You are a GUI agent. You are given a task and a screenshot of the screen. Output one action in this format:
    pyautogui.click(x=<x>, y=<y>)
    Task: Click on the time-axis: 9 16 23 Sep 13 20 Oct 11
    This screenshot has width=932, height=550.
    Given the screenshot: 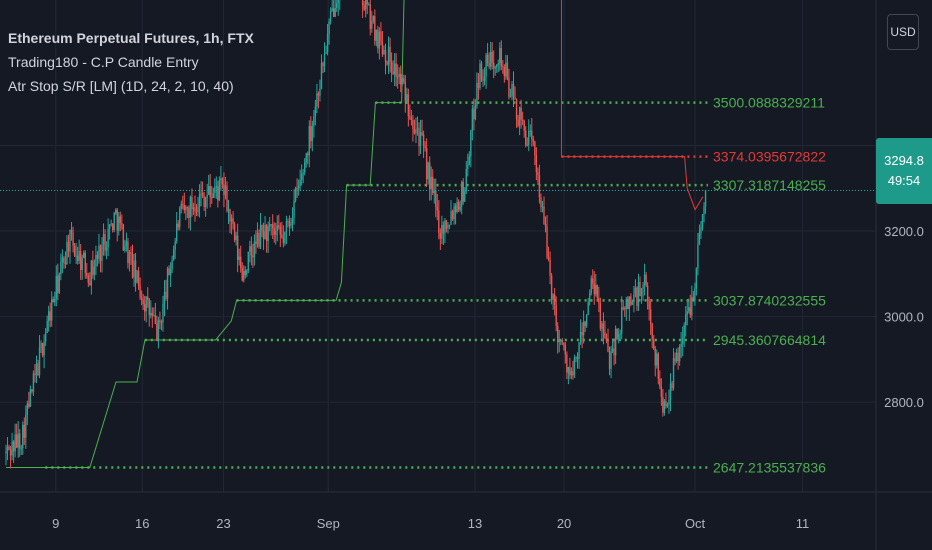 What is the action you would take?
    pyautogui.click(x=430, y=523)
    